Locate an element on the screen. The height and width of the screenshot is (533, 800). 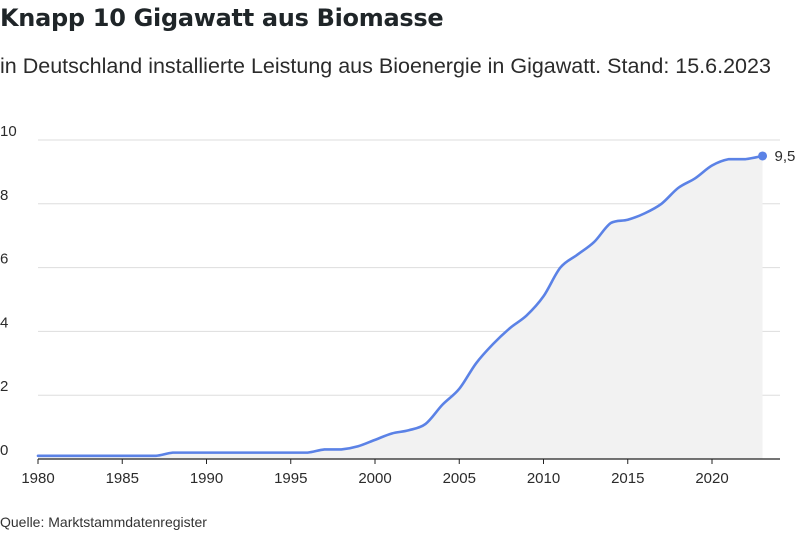
source-note: Quelle: Marktstammdatenregister is located at coordinates (103, 522).